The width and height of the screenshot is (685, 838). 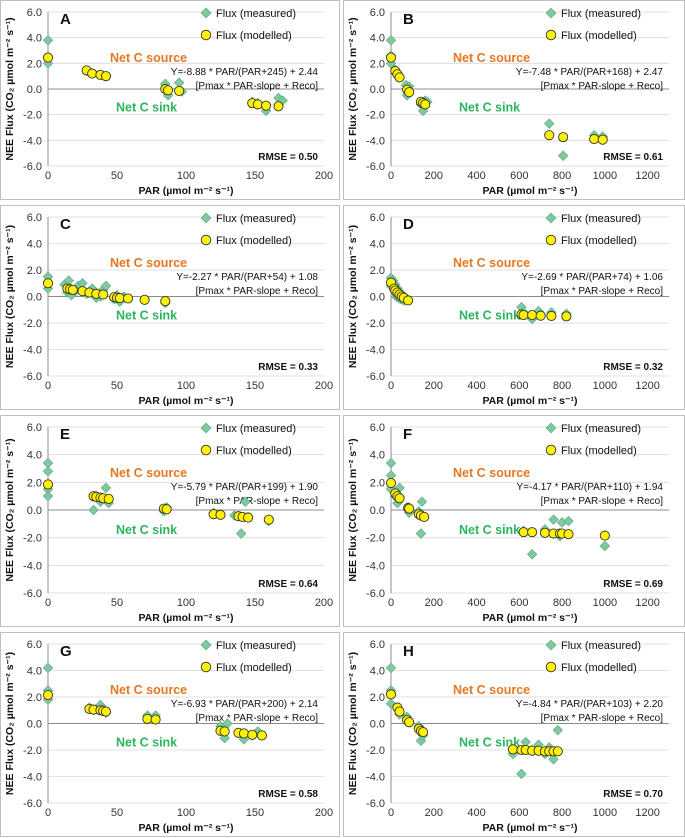 What do you see at coordinates (245, 704) in the screenshot?
I see `model-equation: Y=-6.93 * PAR/(PAR+200) + 2.14` at bounding box center [245, 704].